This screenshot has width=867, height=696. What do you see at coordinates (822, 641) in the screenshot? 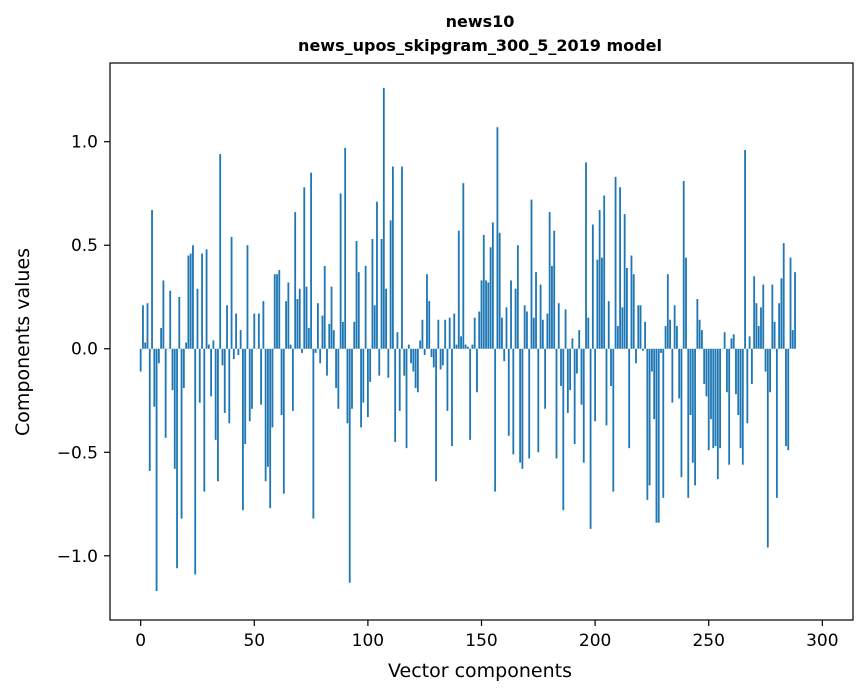
I see `x-tick-label: 300` at bounding box center [822, 641].